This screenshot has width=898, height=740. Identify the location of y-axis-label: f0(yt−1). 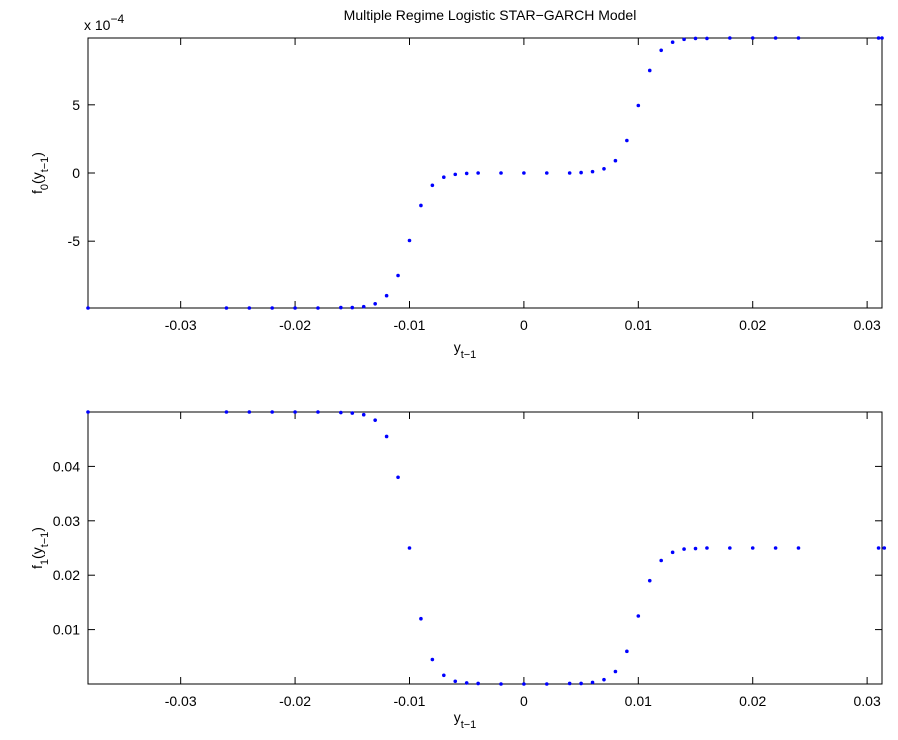
(40, 173).